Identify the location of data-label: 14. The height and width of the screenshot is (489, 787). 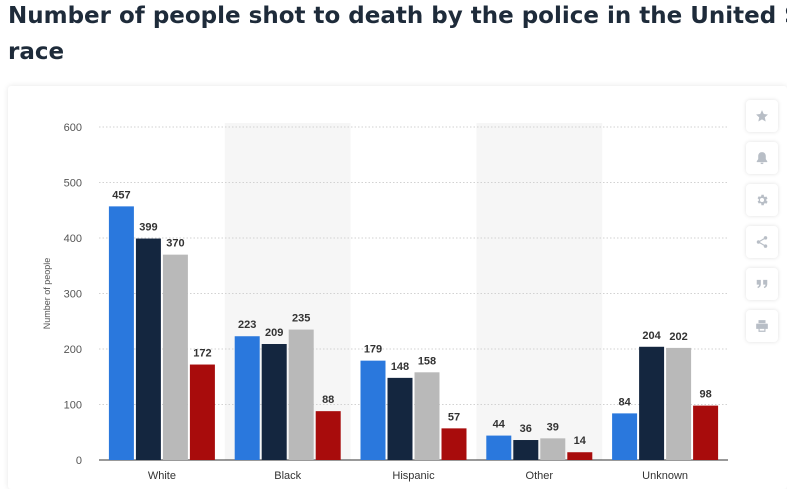
(580, 441).